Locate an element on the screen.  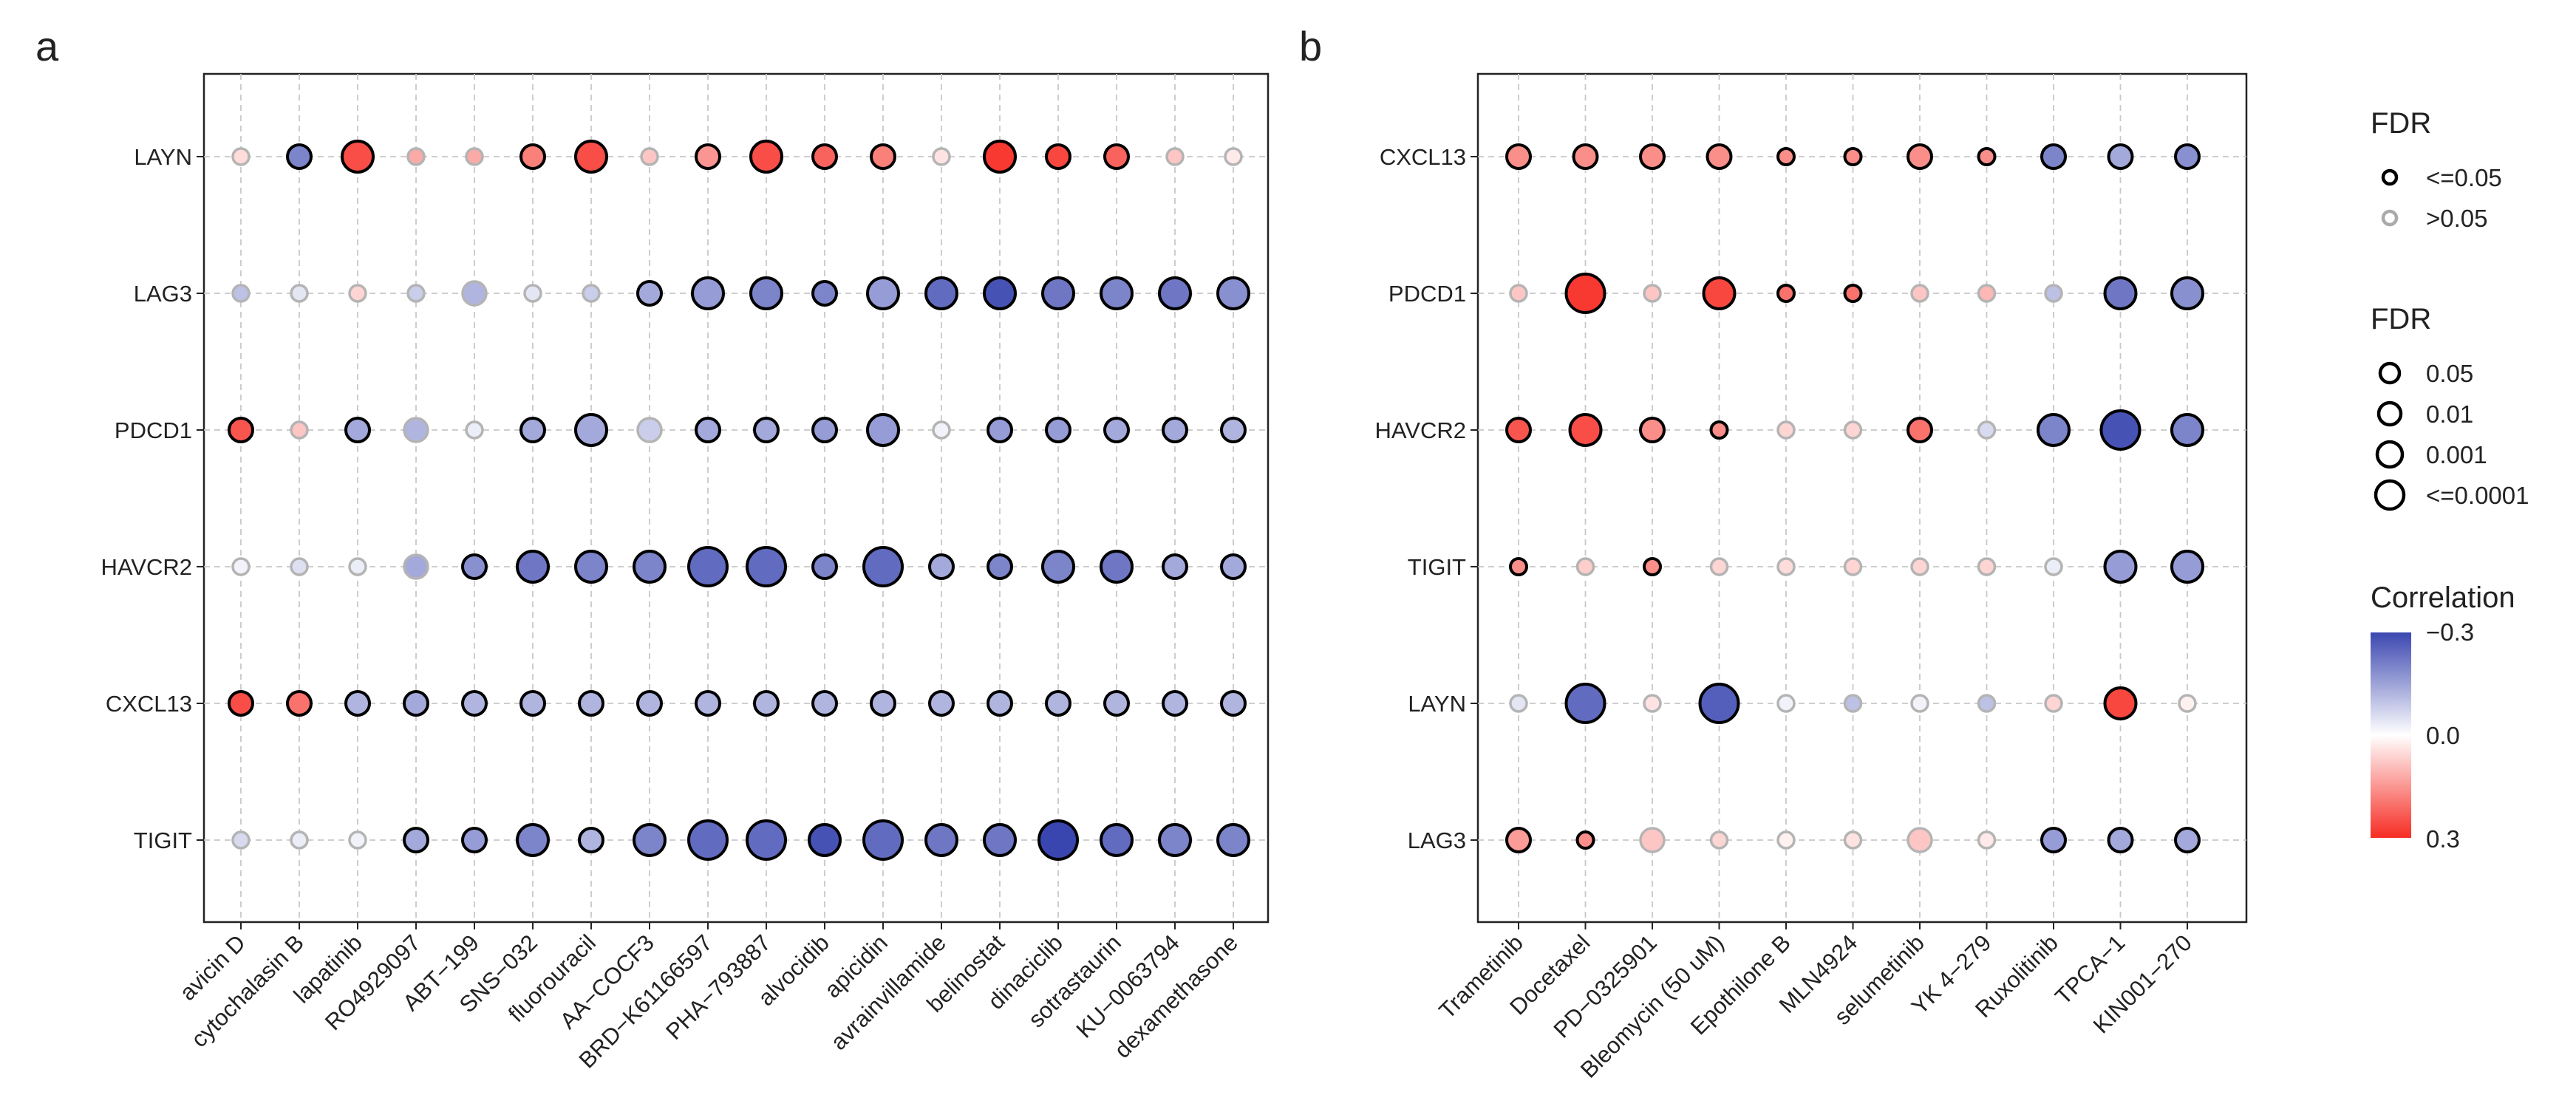
colorbar-label-mid: 0.0 is located at coordinates (2443, 735).